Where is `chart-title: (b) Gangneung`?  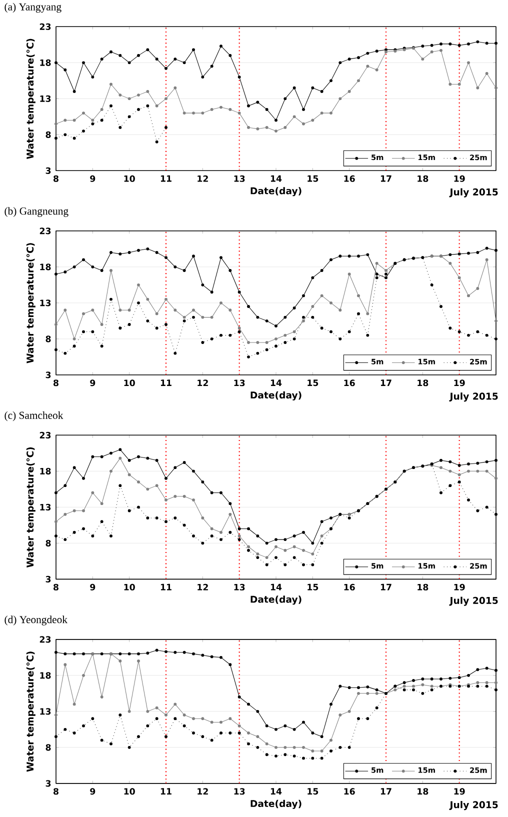 chart-title: (b) Gangneung is located at coordinates (36, 212).